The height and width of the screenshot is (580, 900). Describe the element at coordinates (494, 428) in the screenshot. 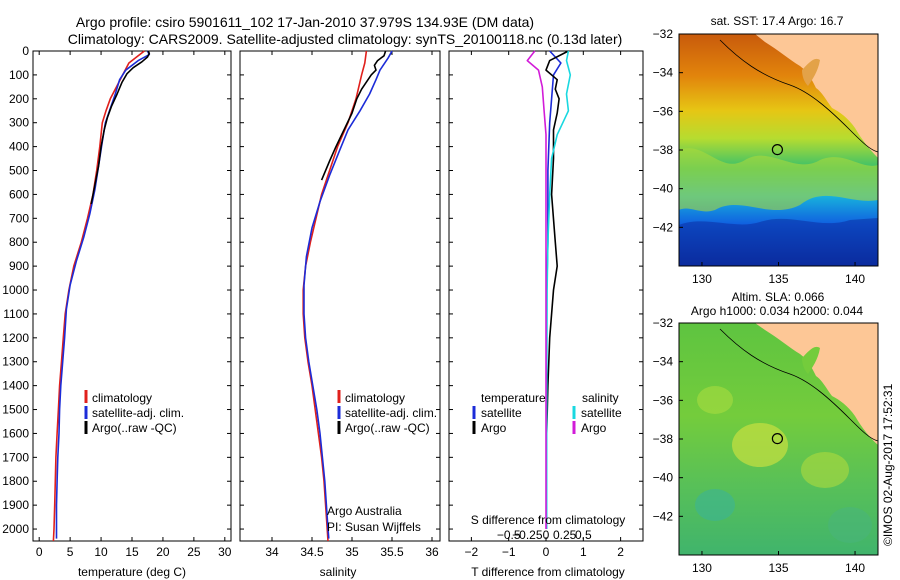

I see `legend-label-t-argo: Argo` at that location.